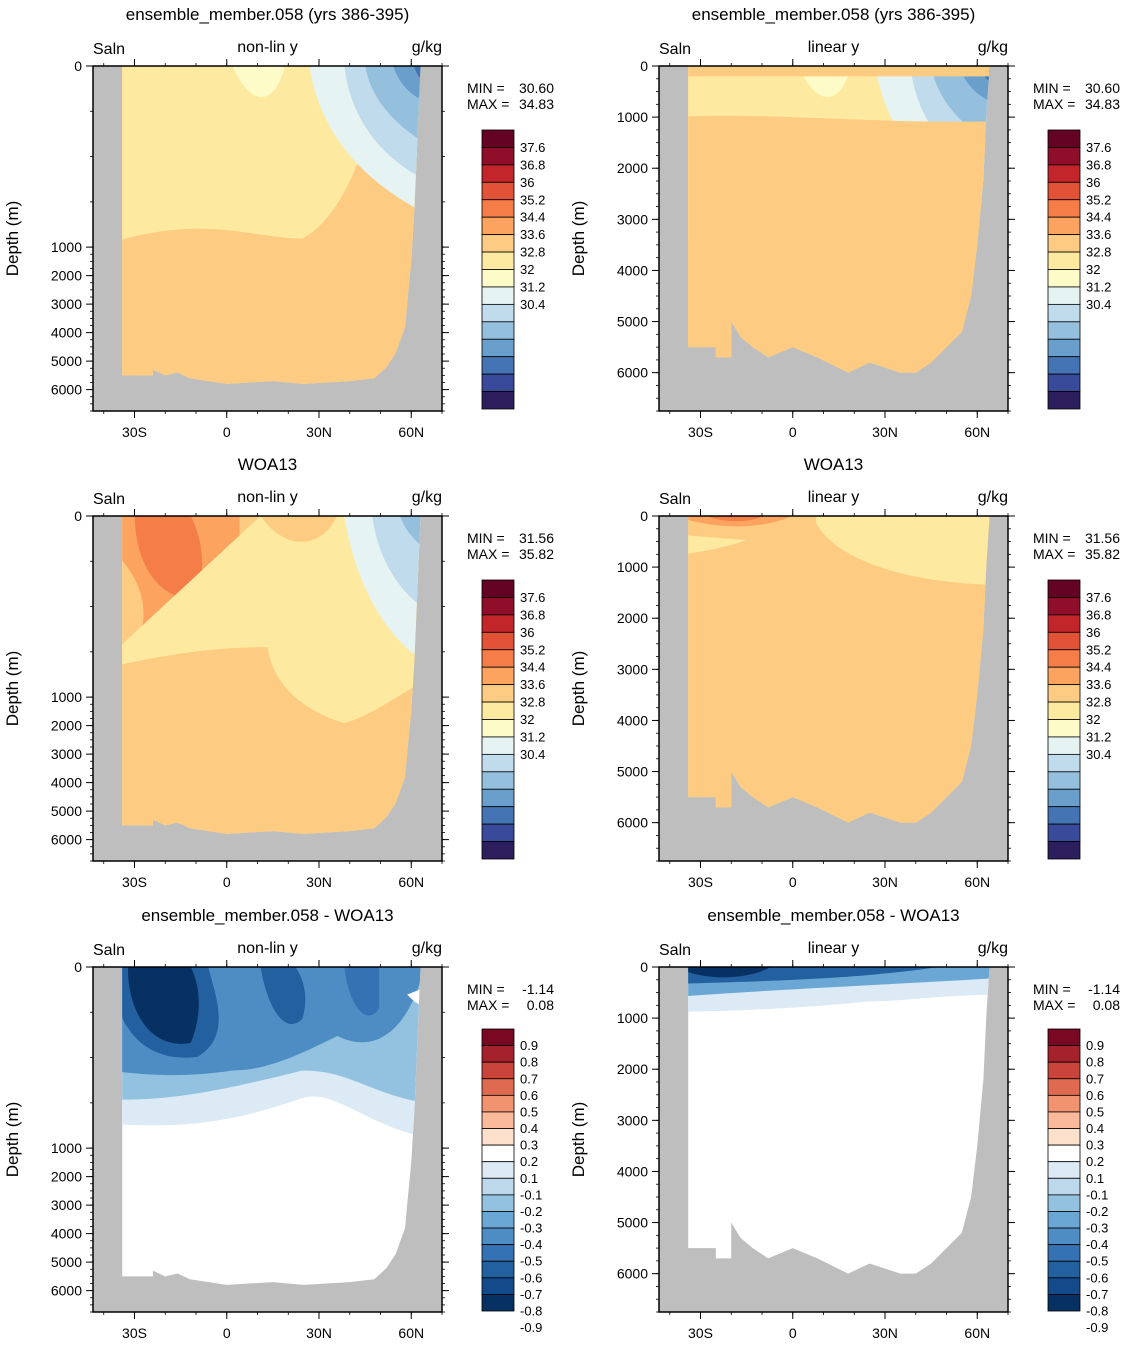  Describe the element at coordinates (1097, 1277) in the screenshot. I see `colorbar-label: -0.6` at that location.